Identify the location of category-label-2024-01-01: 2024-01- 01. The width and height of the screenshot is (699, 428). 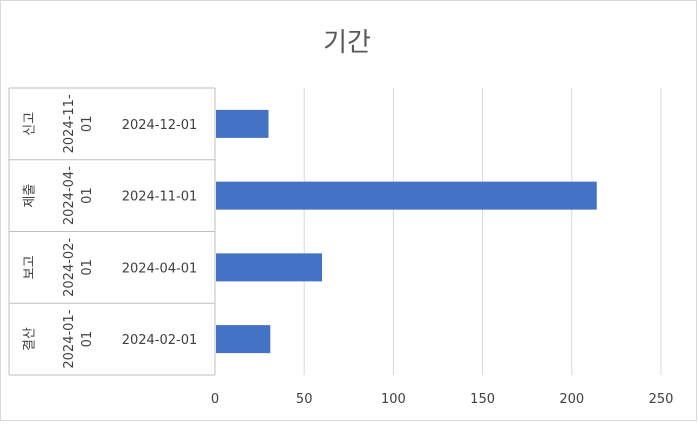
(78, 338).